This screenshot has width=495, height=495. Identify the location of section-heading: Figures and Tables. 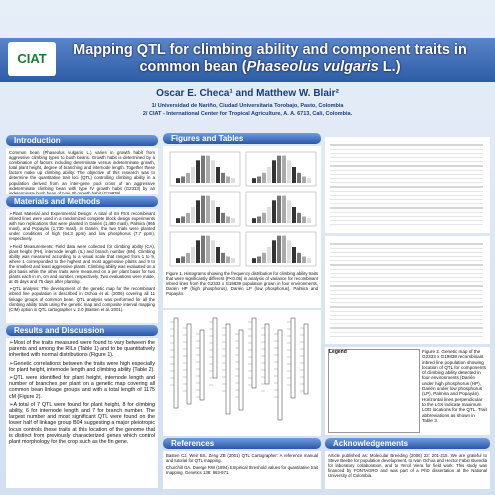
(242, 138).